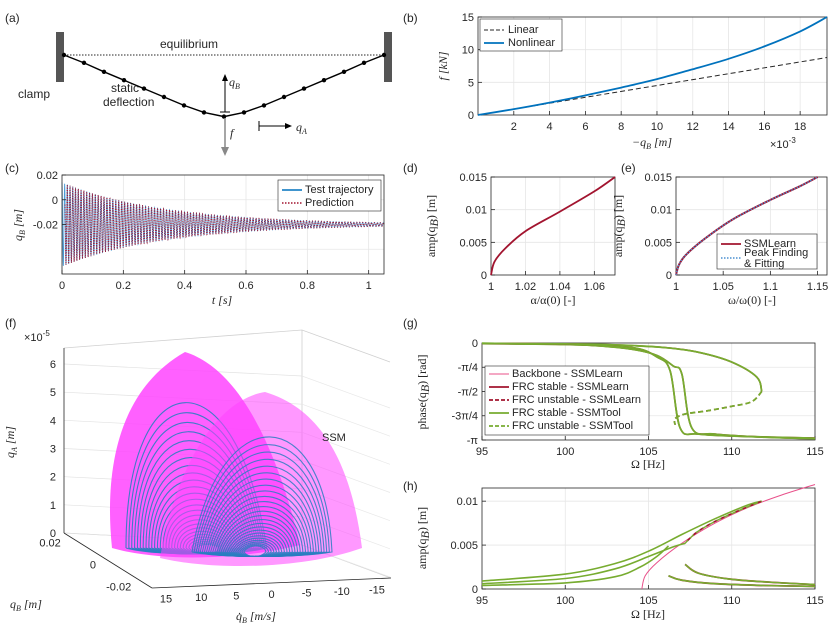 This screenshot has width=831, height=634. Describe the element at coordinates (817, 287) in the screenshot. I see `e-xtick-label: 1.15` at that location.